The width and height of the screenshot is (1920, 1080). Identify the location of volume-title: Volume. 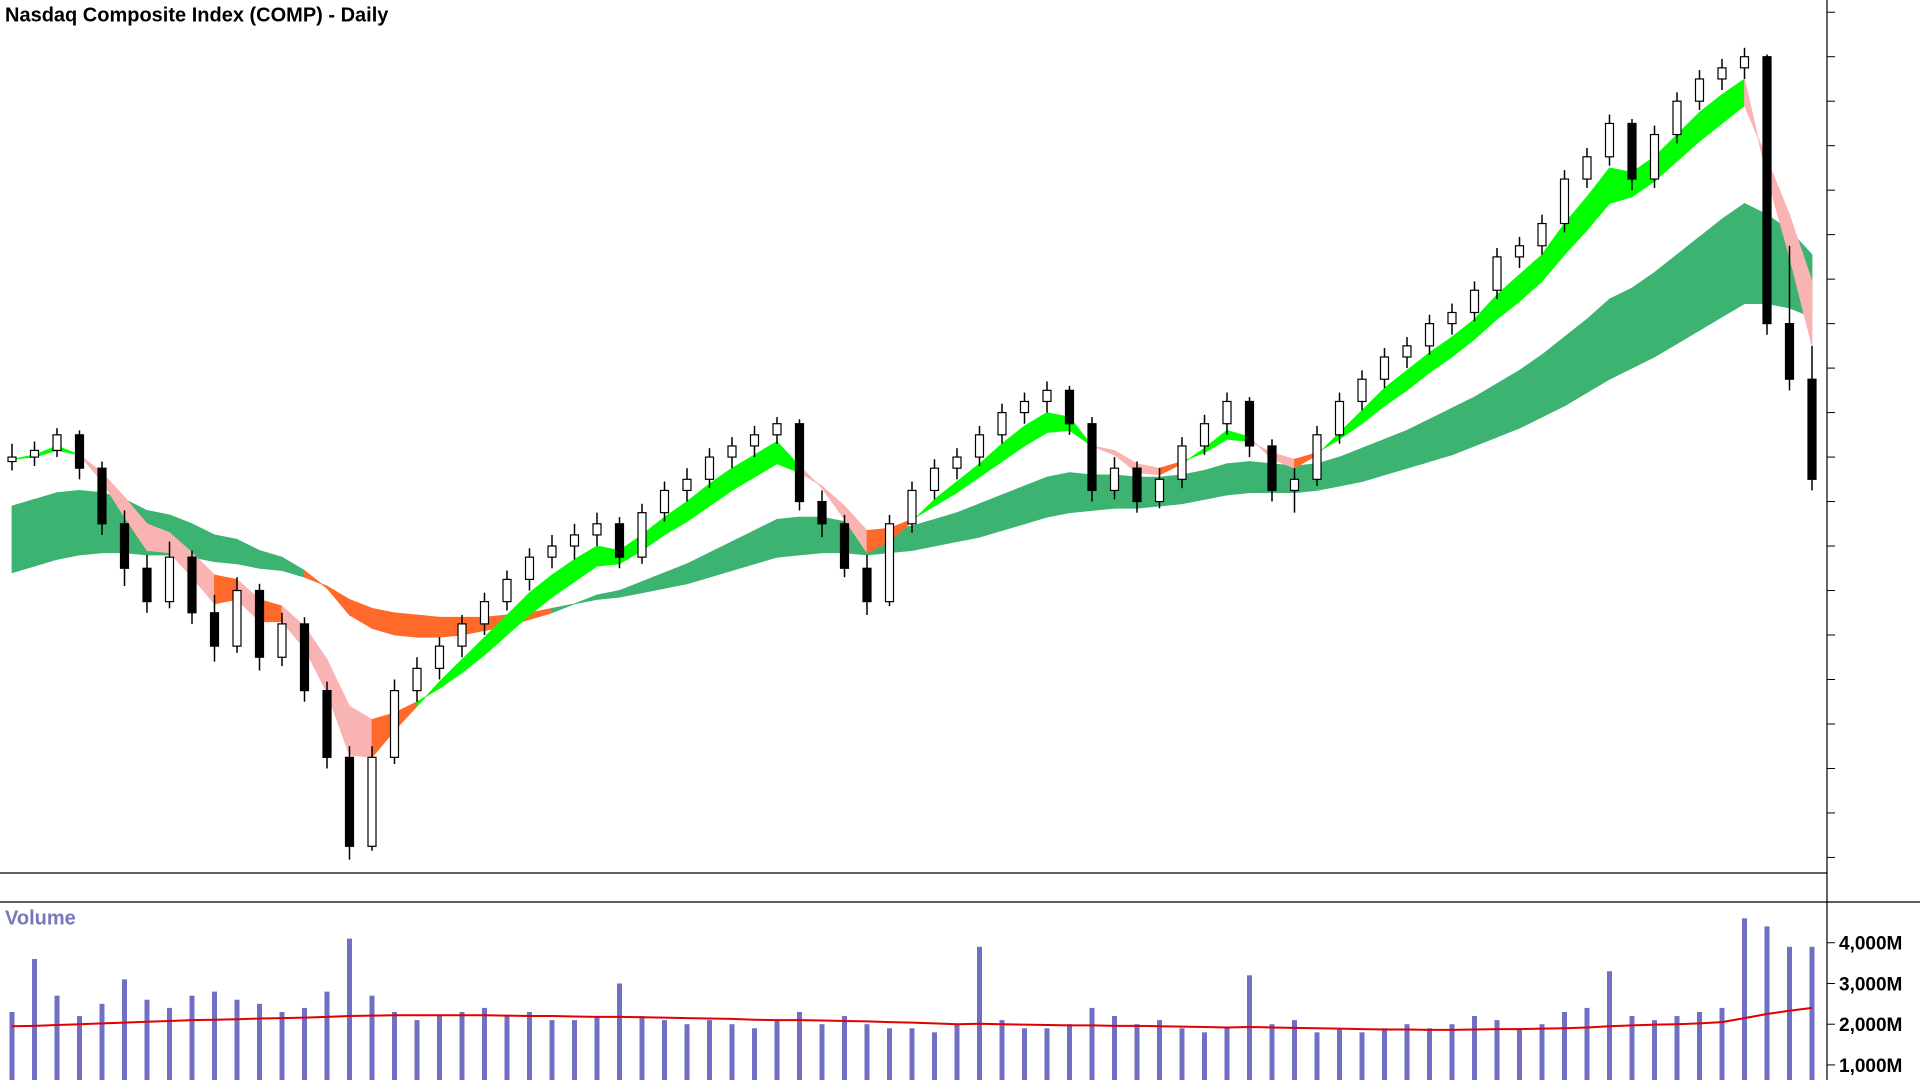
(40, 918).